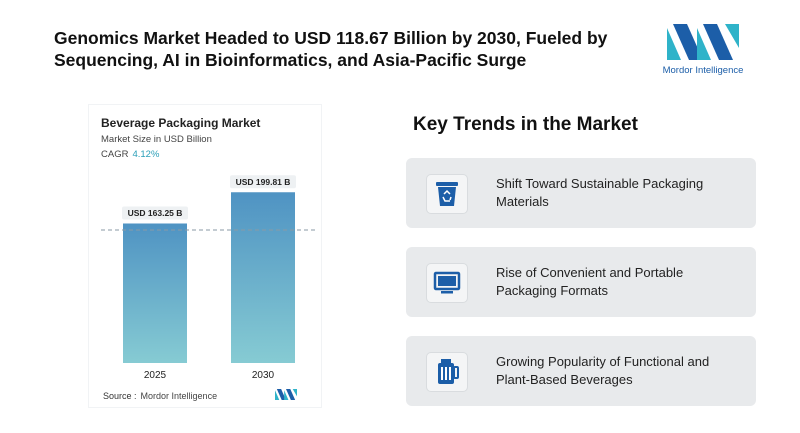 The image size is (800, 433). I want to click on mini-logo-icon, so click(286, 394).